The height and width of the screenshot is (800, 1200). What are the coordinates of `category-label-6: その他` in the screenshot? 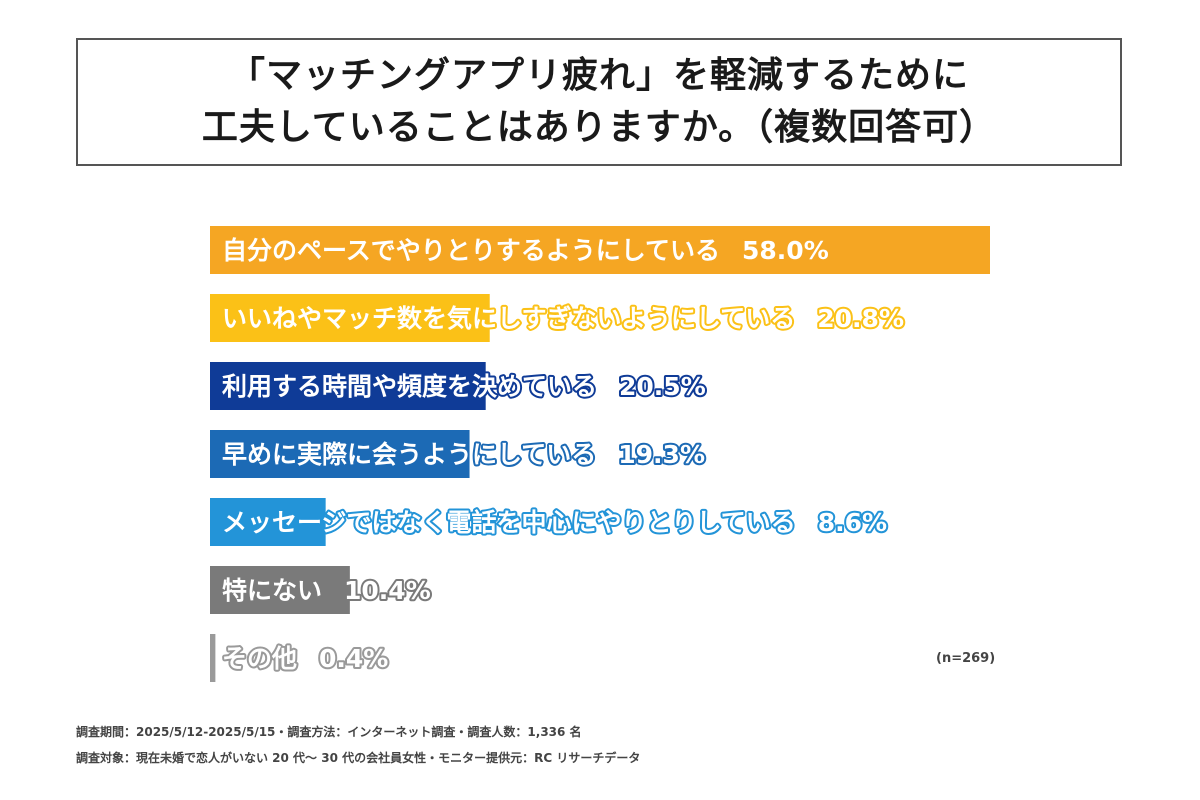 It's located at (259, 658).